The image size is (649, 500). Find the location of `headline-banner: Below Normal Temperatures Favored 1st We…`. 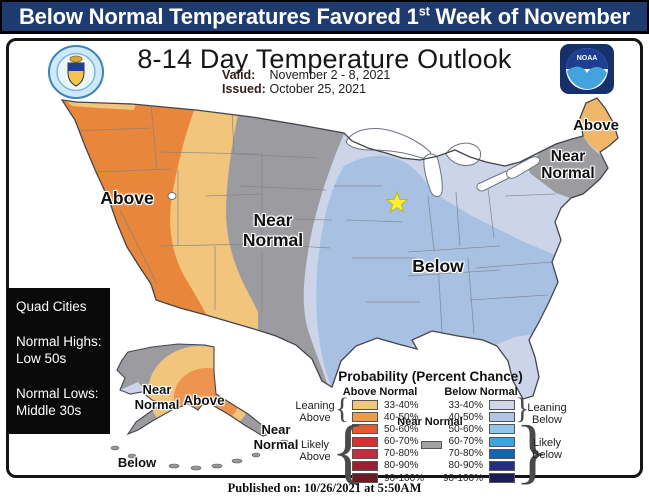

headline-banner: Below Normal Temperatures Favored 1st We… is located at coordinates (324, 16).